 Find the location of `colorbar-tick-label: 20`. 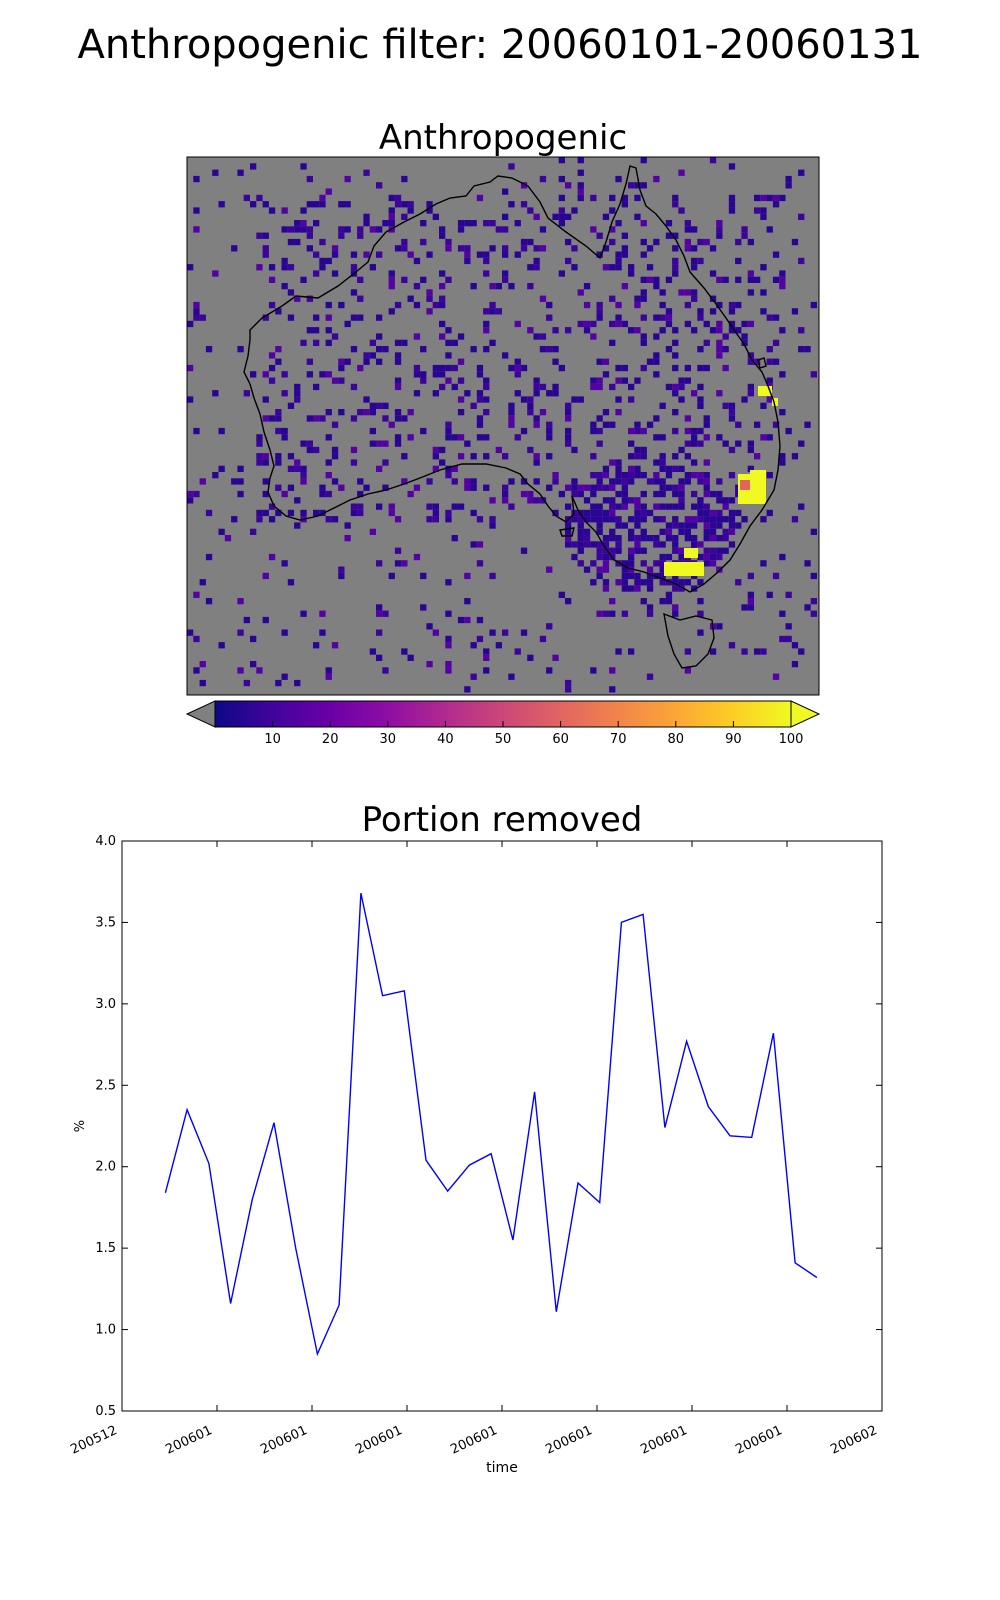

colorbar-tick-label: 20 is located at coordinates (330, 739).